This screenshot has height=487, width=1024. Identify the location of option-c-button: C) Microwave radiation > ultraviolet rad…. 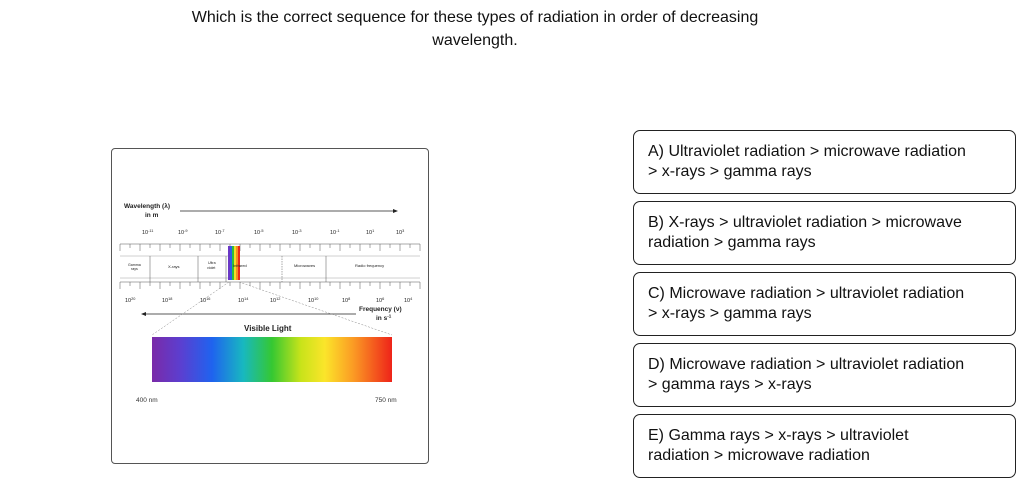
(824, 304).